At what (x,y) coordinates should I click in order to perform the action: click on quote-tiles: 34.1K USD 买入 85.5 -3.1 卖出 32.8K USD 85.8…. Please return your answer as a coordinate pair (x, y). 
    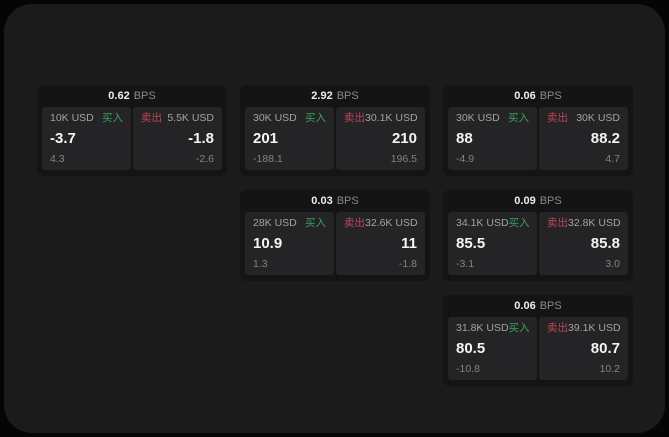
    Looking at the image, I should click on (538, 243).